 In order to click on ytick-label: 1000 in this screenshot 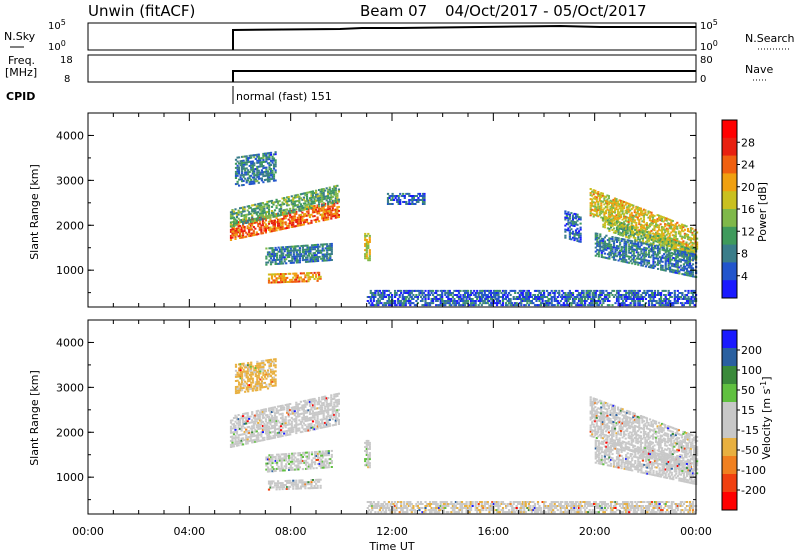, I will do `click(70, 270)`.